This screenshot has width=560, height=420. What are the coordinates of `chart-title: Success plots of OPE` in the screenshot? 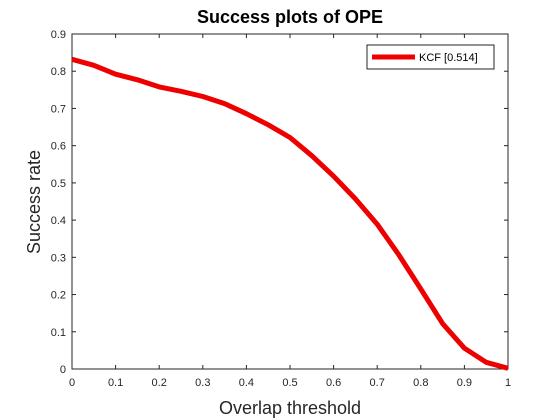 It's located at (290, 17).